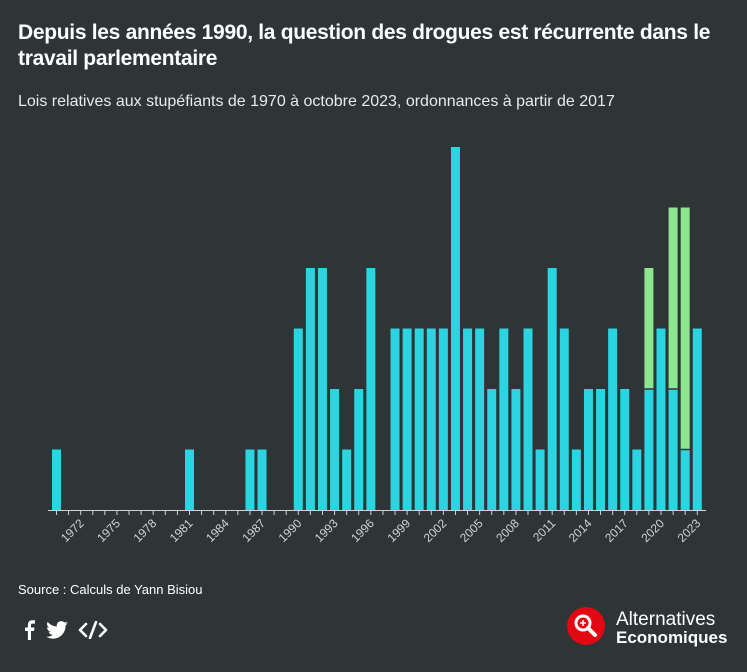 The height and width of the screenshot is (672, 747). Describe the element at coordinates (697, 419) in the screenshot. I see `bar-lois-2023` at that location.